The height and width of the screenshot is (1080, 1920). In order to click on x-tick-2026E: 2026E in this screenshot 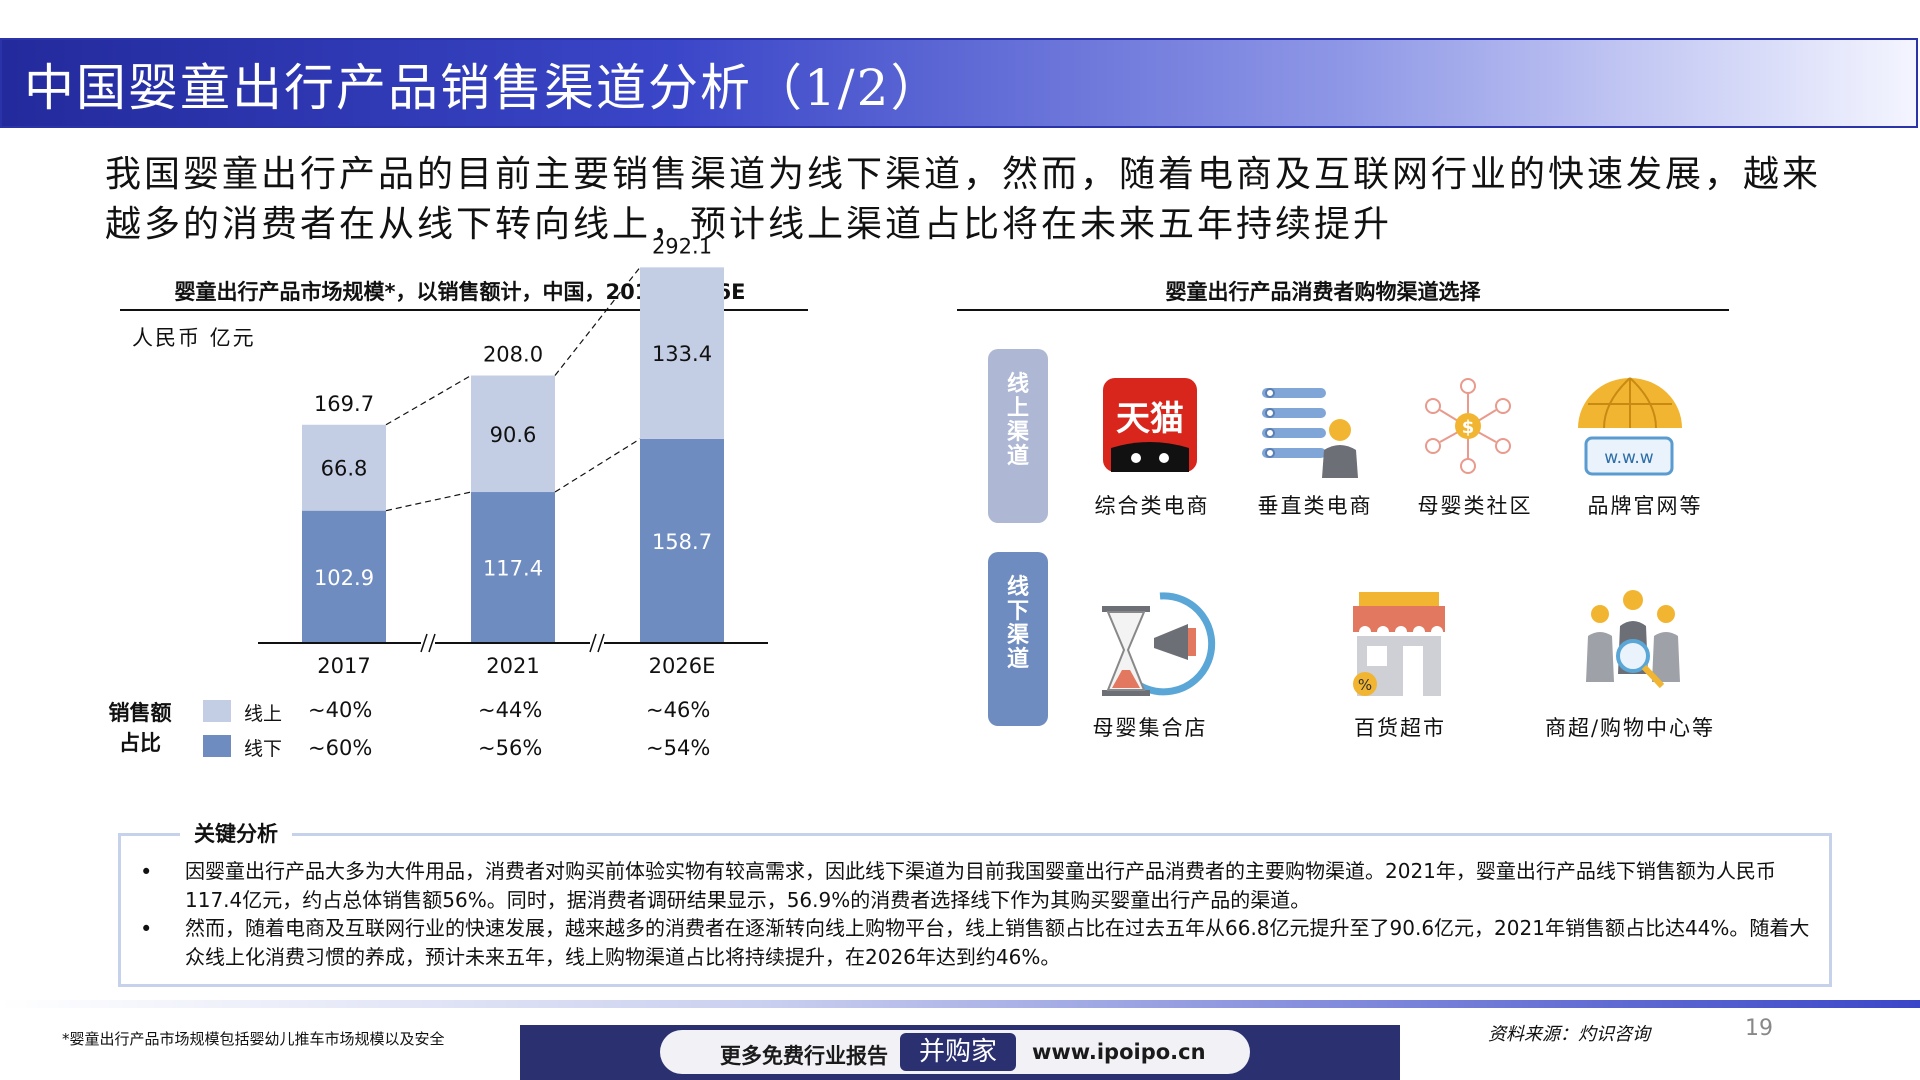, I will do `click(682, 666)`.